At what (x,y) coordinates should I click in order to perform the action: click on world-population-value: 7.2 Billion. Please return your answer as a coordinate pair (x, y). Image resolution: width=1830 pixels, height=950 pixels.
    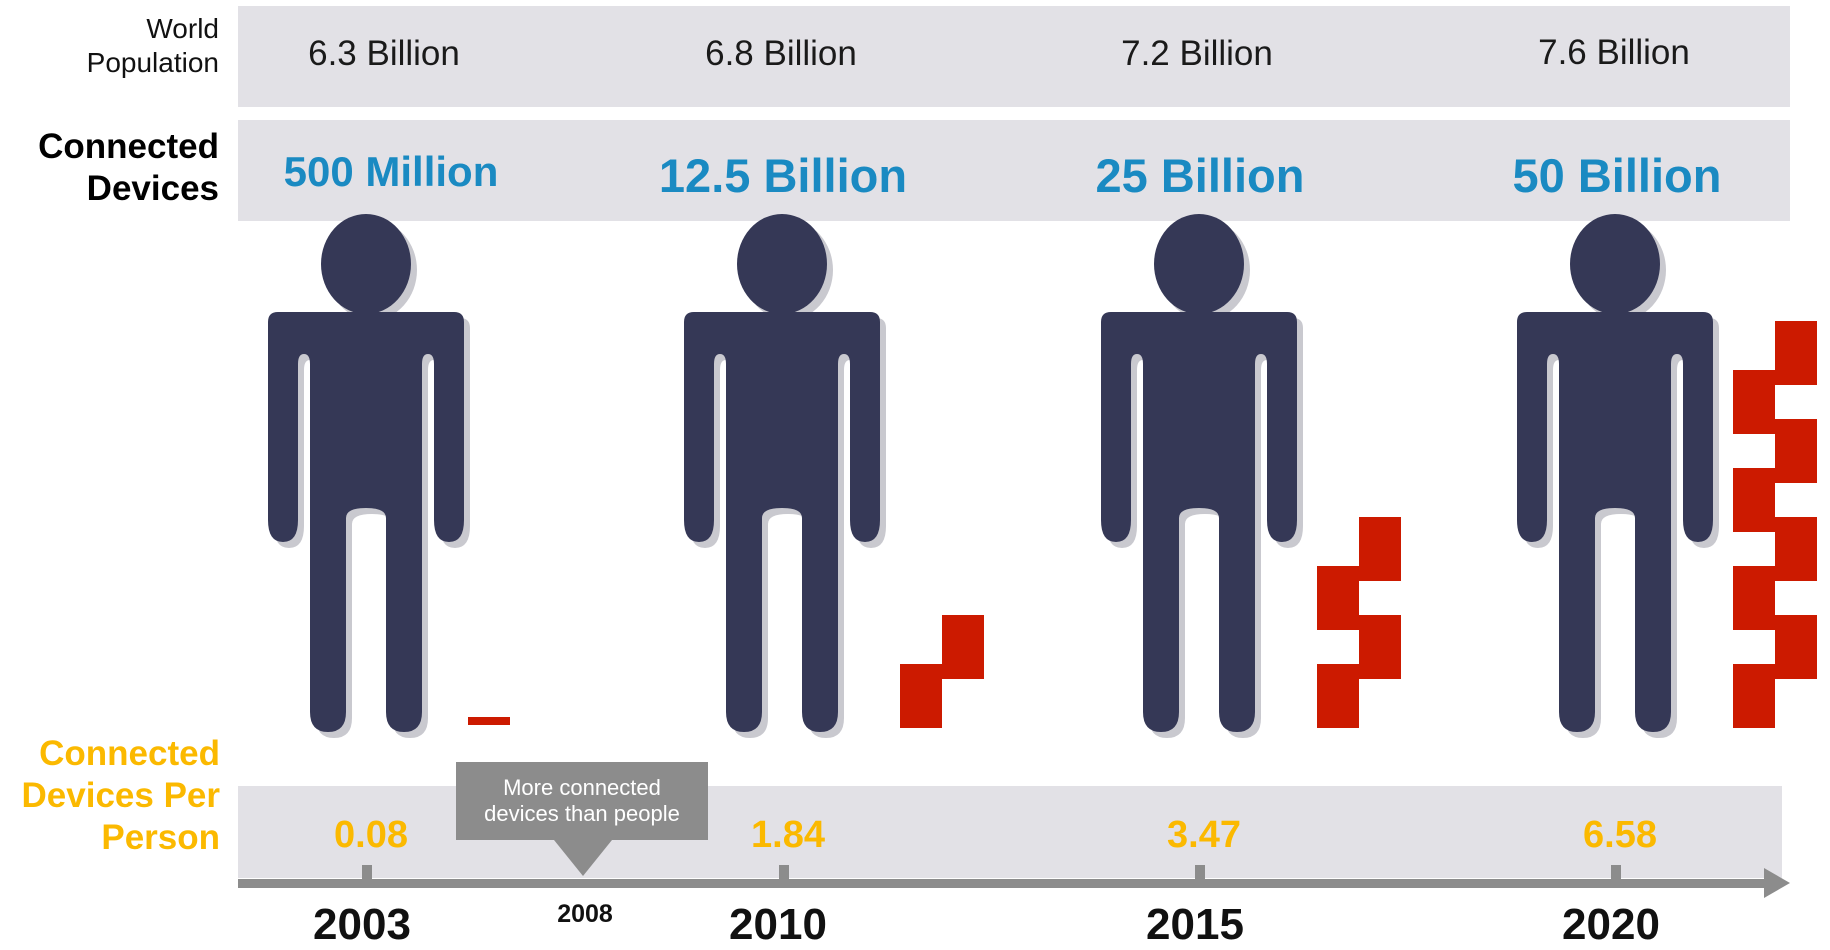
    Looking at the image, I should click on (1197, 53).